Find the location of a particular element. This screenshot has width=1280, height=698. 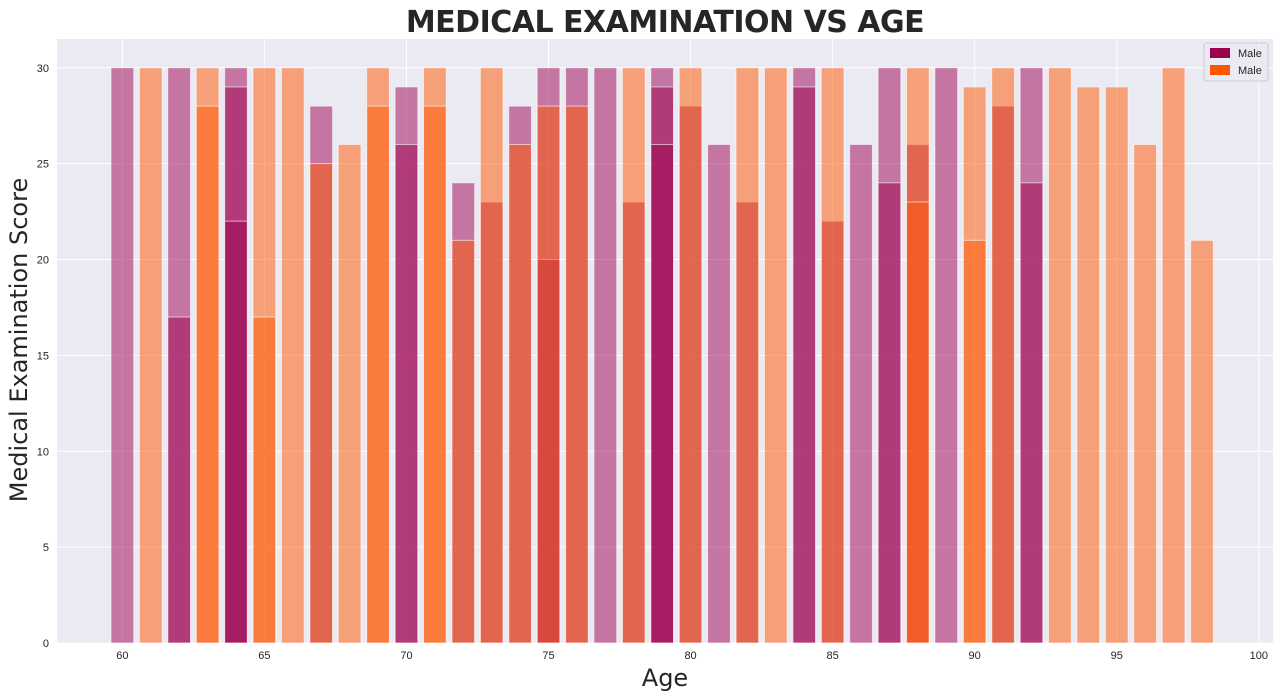

x-tick-label: 85 is located at coordinates (833, 656).